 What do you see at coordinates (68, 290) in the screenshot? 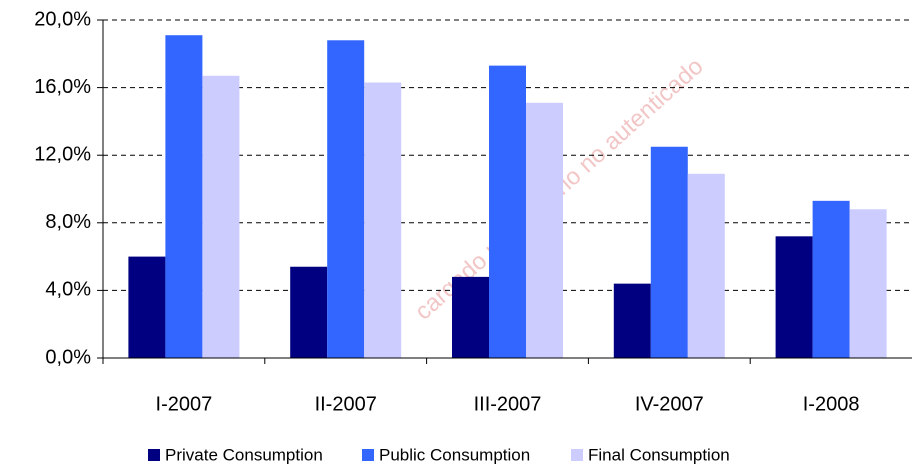
I see `y-tick-label: 4,0%` at bounding box center [68, 290].